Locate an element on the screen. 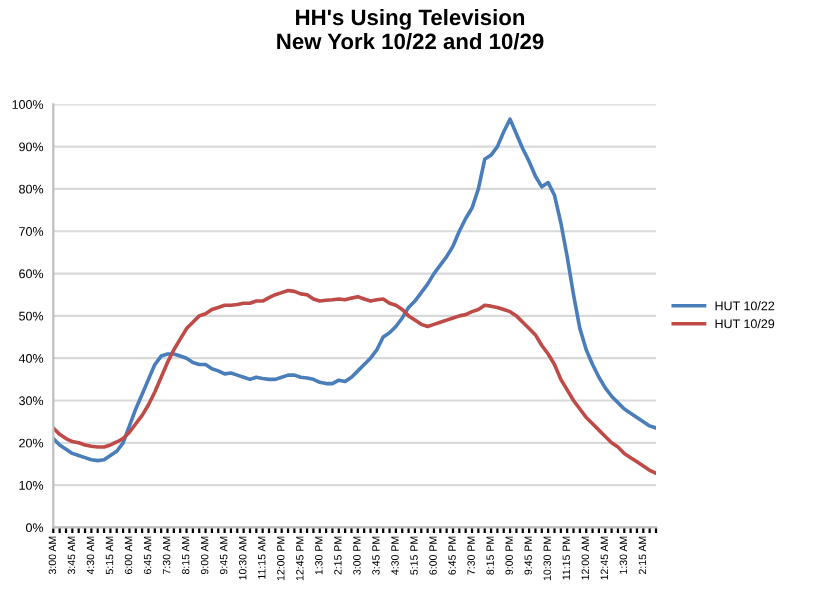 Image resolution: width=820 pixels, height=596 pixels. chart-title: HH's Using Television New York 10/22 and 10/29 is located at coordinates (410, 29).